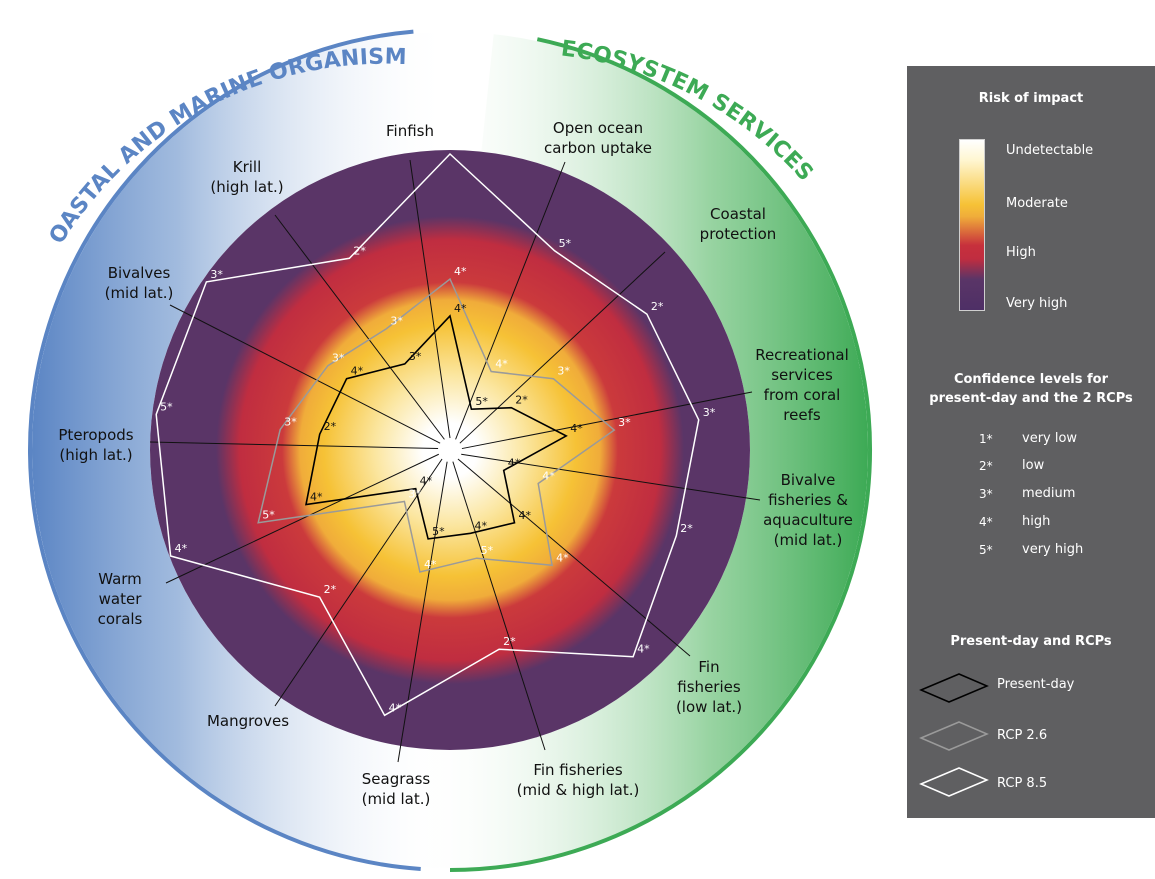 The height and width of the screenshot is (879, 1155). What do you see at coordinates (954, 688) in the screenshot?
I see `present-day-legend-shape` at bounding box center [954, 688].